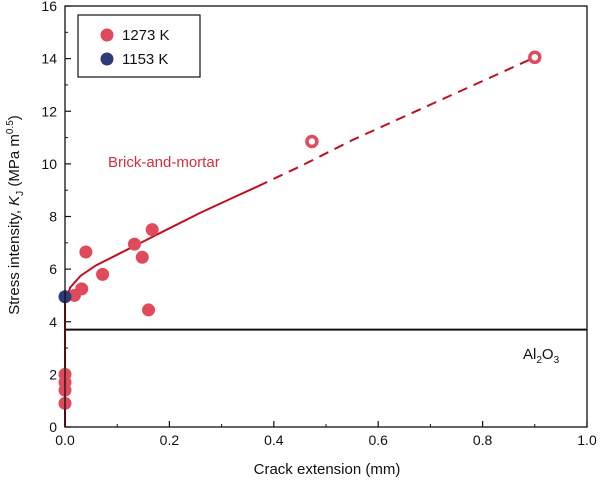 This screenshot has height=481, width=600. Describe the element at coordinates (396, 122) in the screenshot. I see `fit-curve-dashed` at that location.